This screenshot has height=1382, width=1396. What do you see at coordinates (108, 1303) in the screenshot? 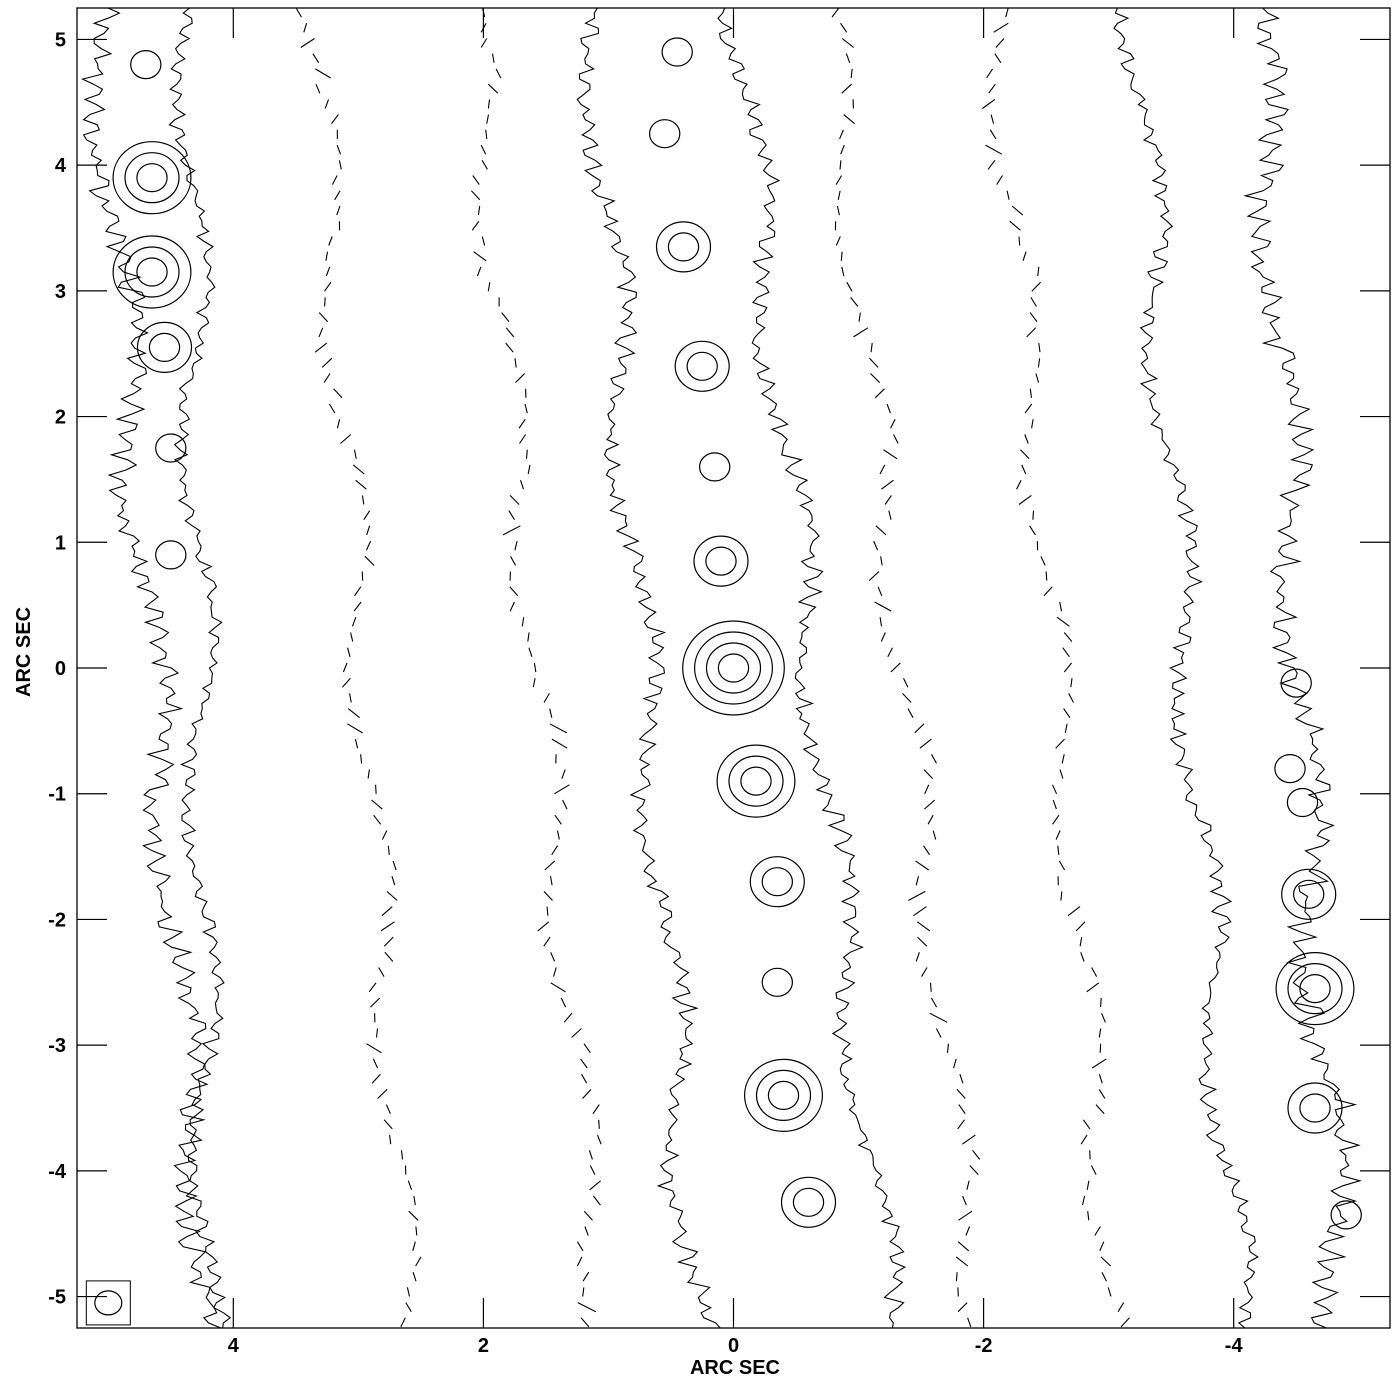
I see `beam-ellipse` at bounding box center [108, 1303].